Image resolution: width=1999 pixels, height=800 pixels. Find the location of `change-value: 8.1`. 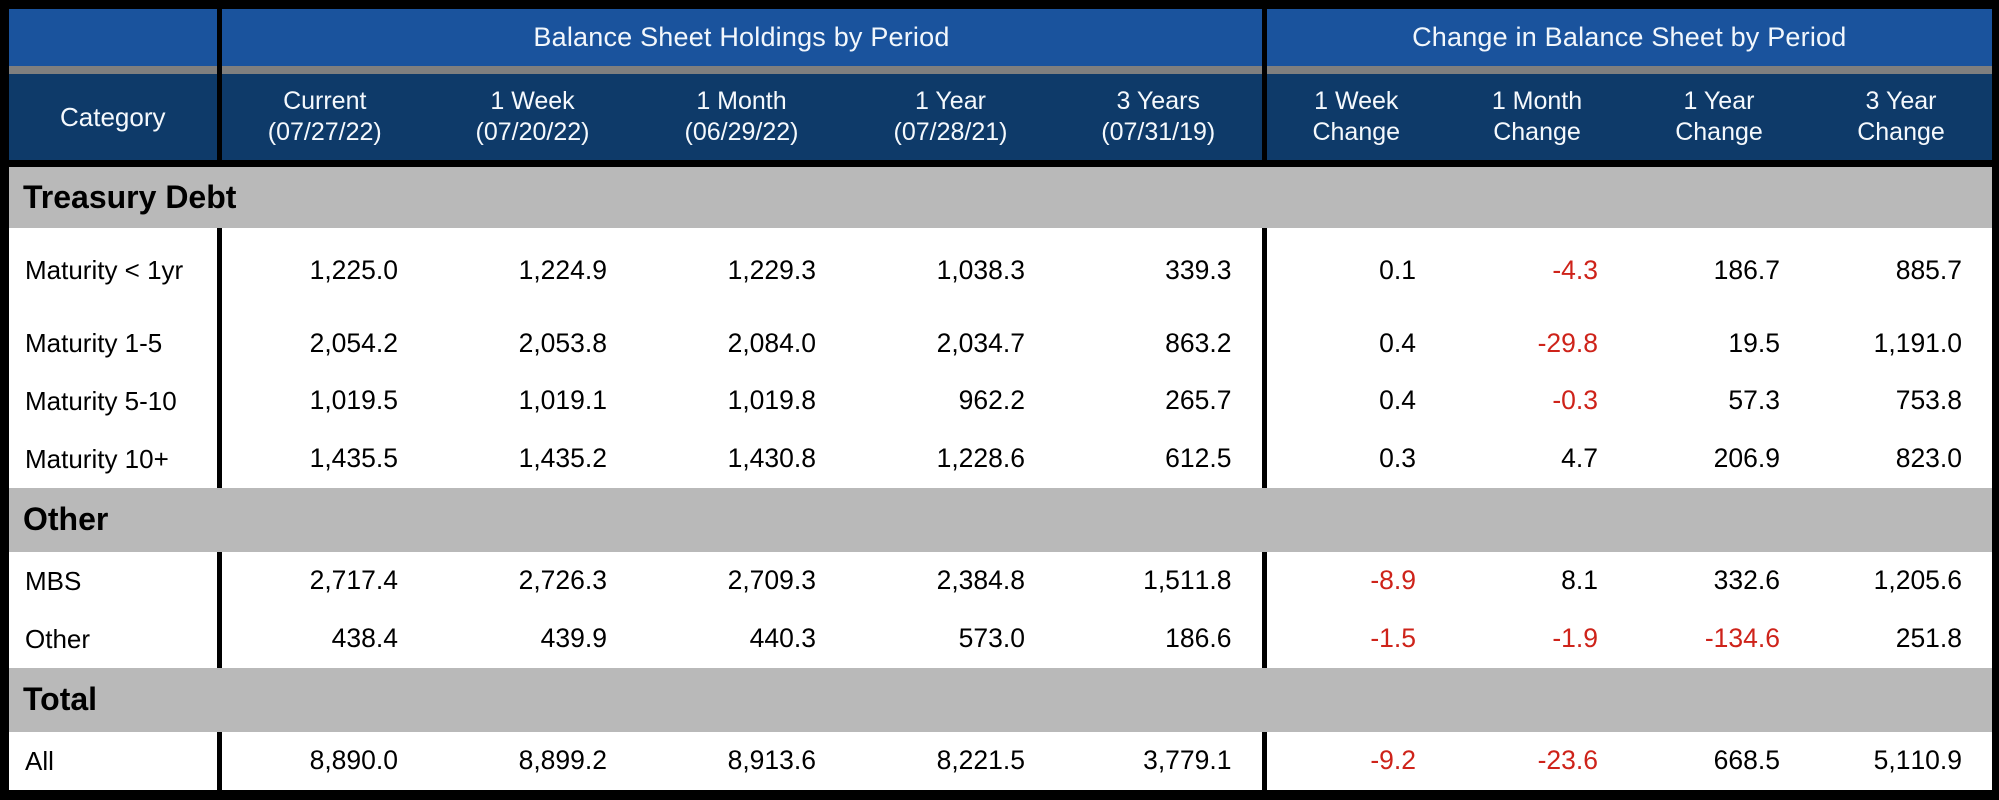

change-value: 8.1 is located at coordinates (1579, 580).